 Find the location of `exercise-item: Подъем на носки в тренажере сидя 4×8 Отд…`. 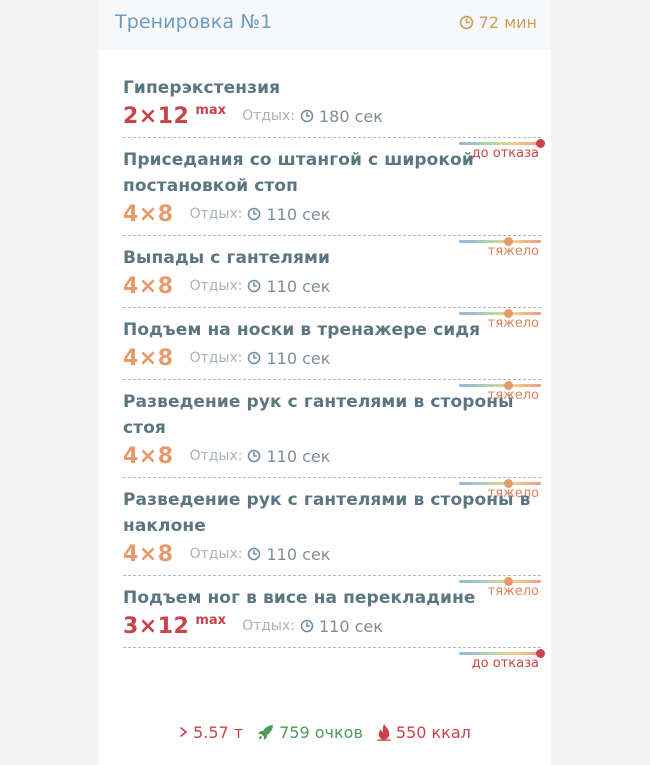

exercise-item: Подъем на носки в тренажере сидя 4×8 Отд… is located at coordinates (332, 355).